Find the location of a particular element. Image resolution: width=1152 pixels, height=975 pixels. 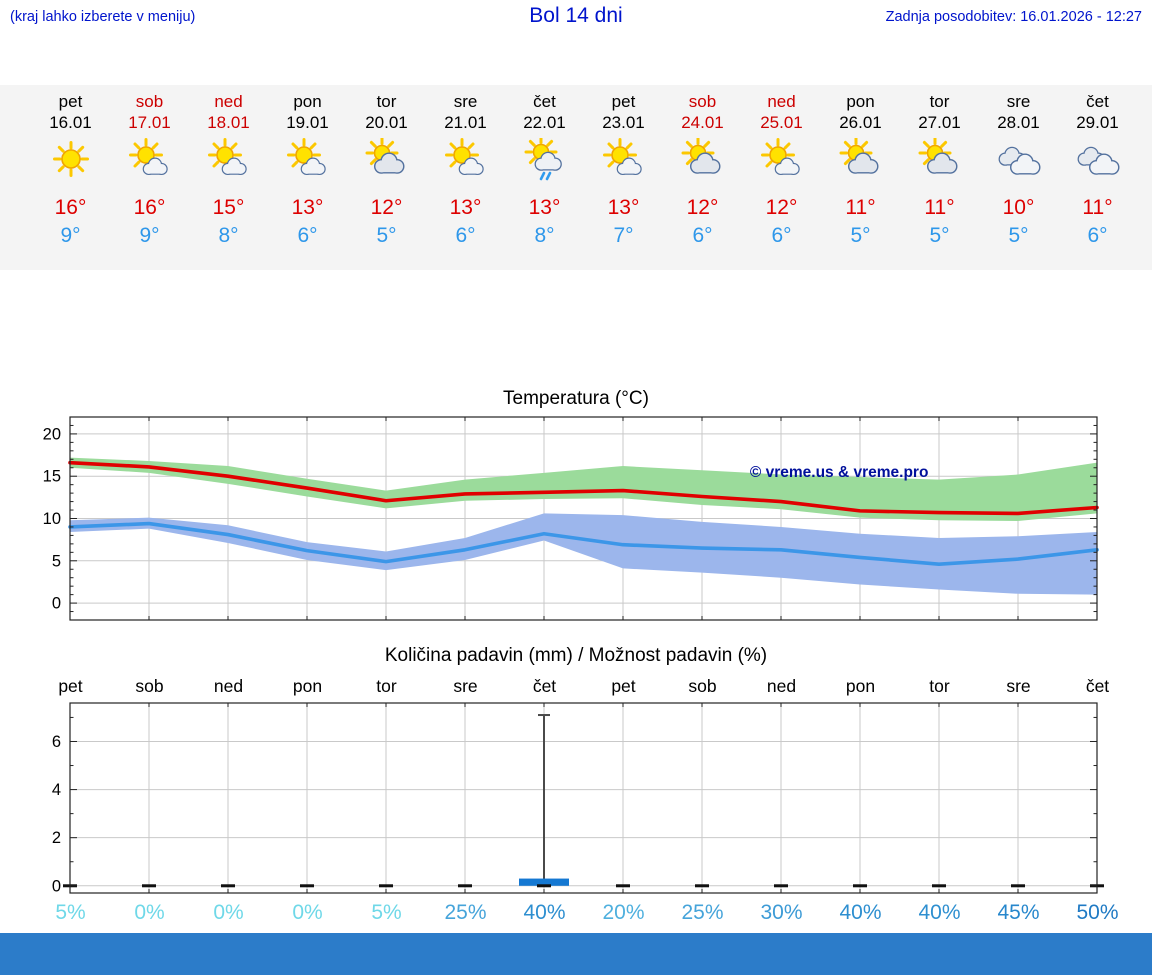

forecast-day: ned 18.01 15° 8° is located at coordinates (228, 177).